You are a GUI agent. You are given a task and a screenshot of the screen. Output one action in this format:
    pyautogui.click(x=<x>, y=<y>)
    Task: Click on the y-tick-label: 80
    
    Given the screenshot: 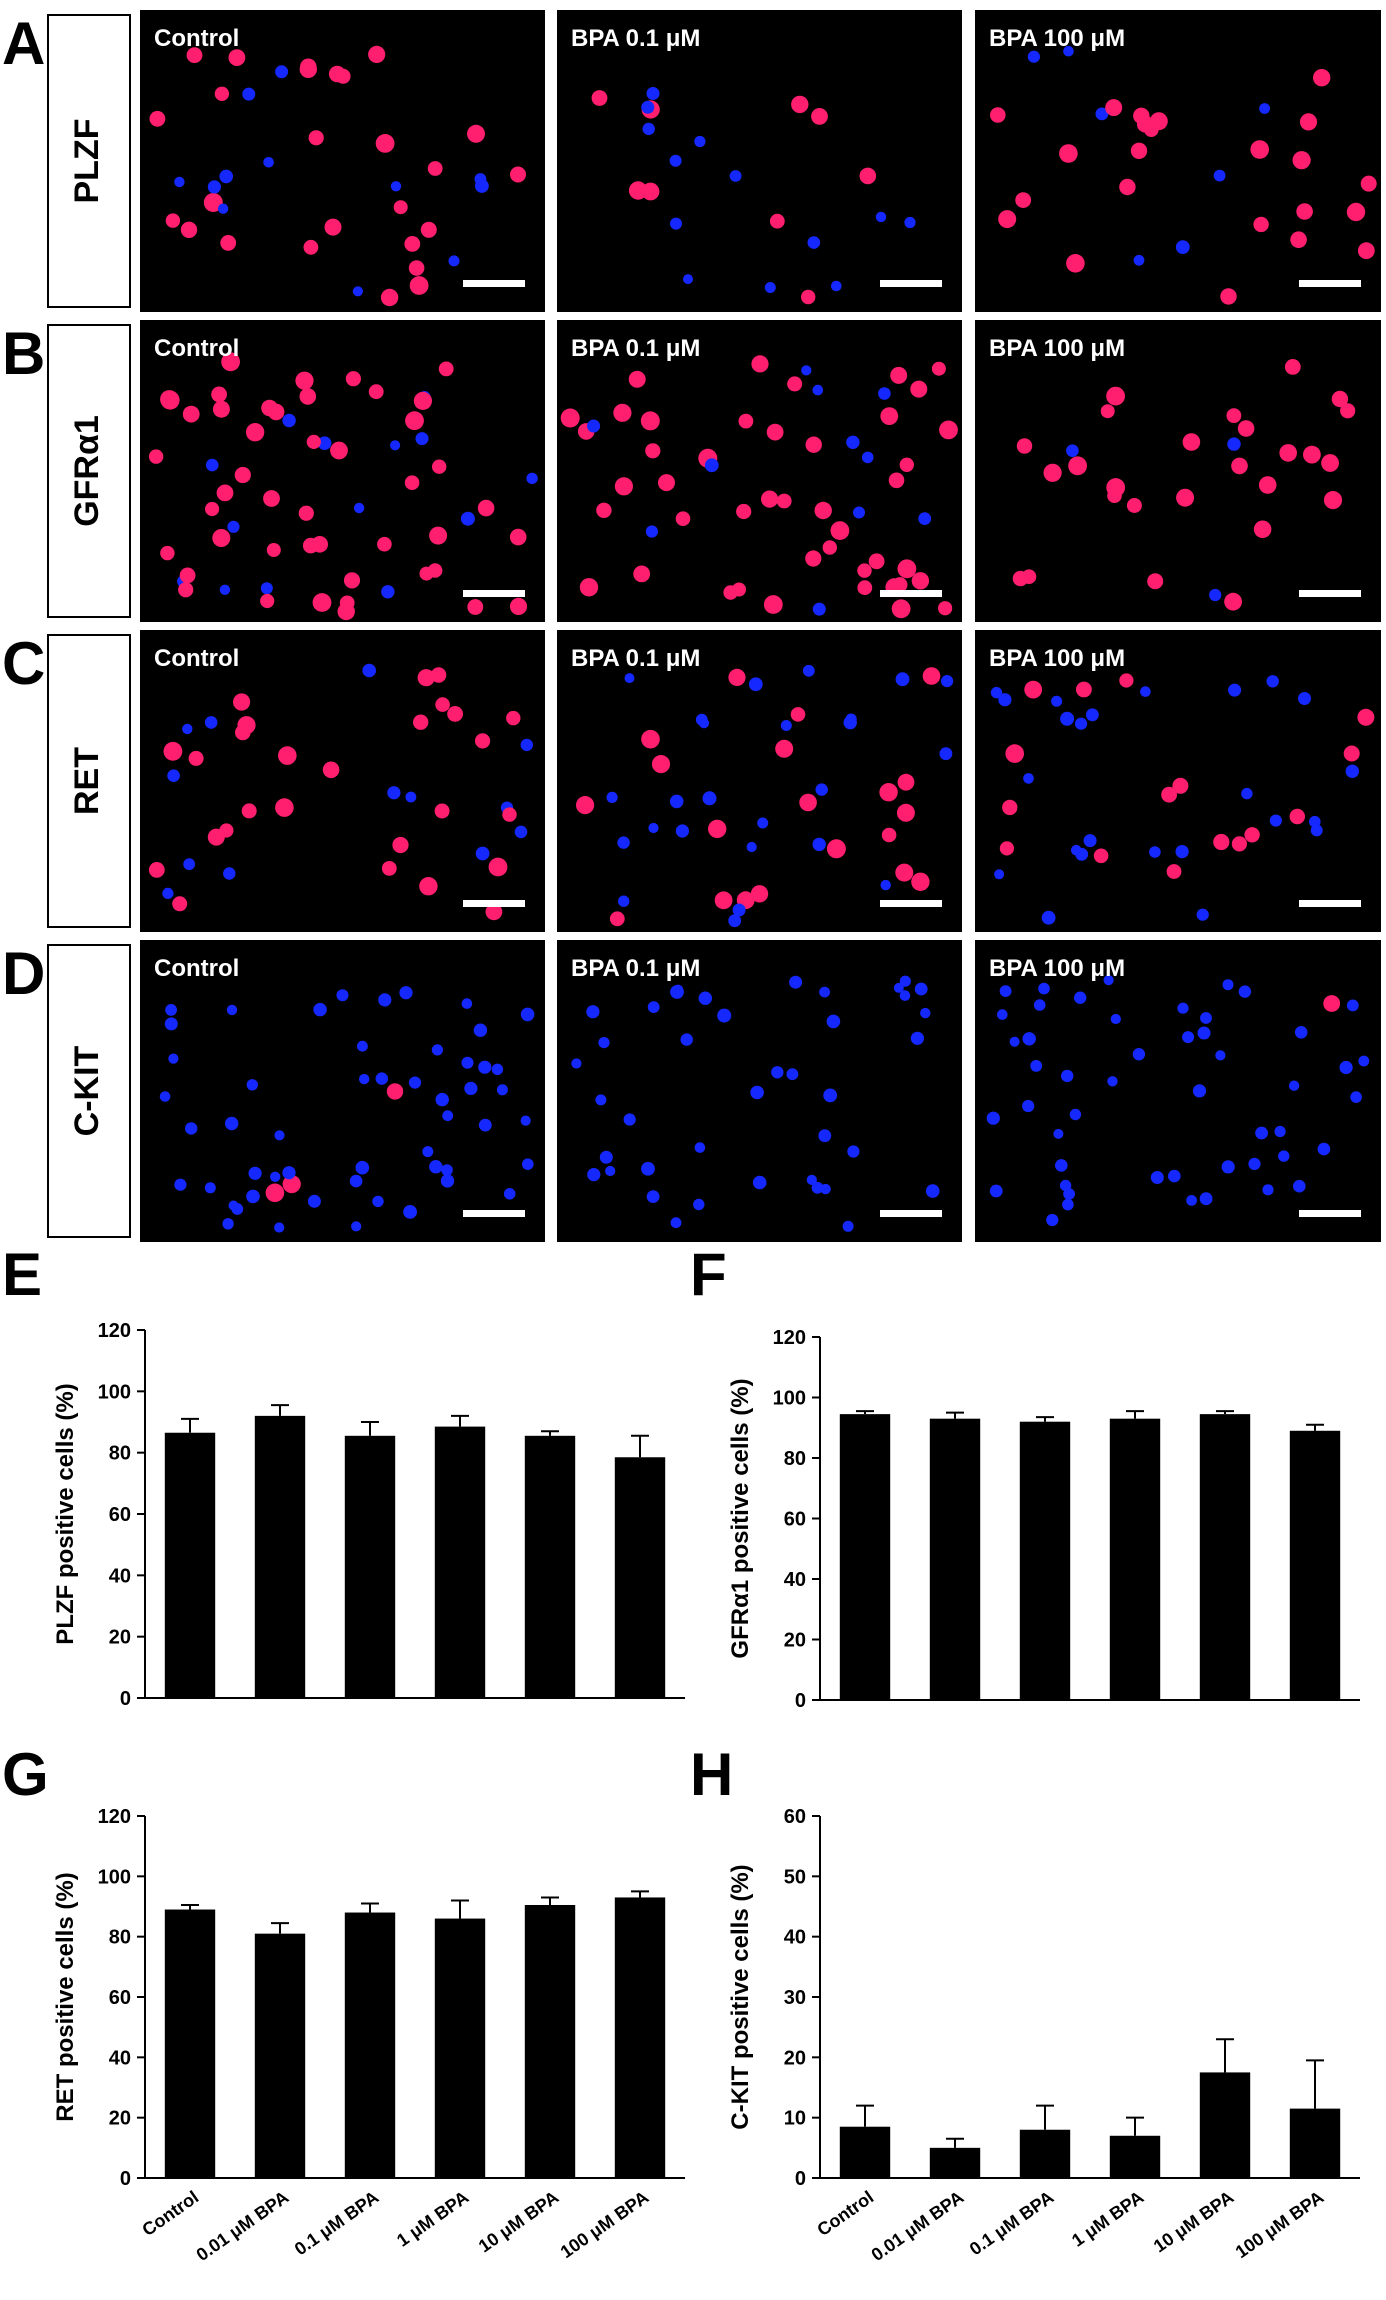 What is the action you would take?
    pyautogui.click(x=120, y=1938)
    